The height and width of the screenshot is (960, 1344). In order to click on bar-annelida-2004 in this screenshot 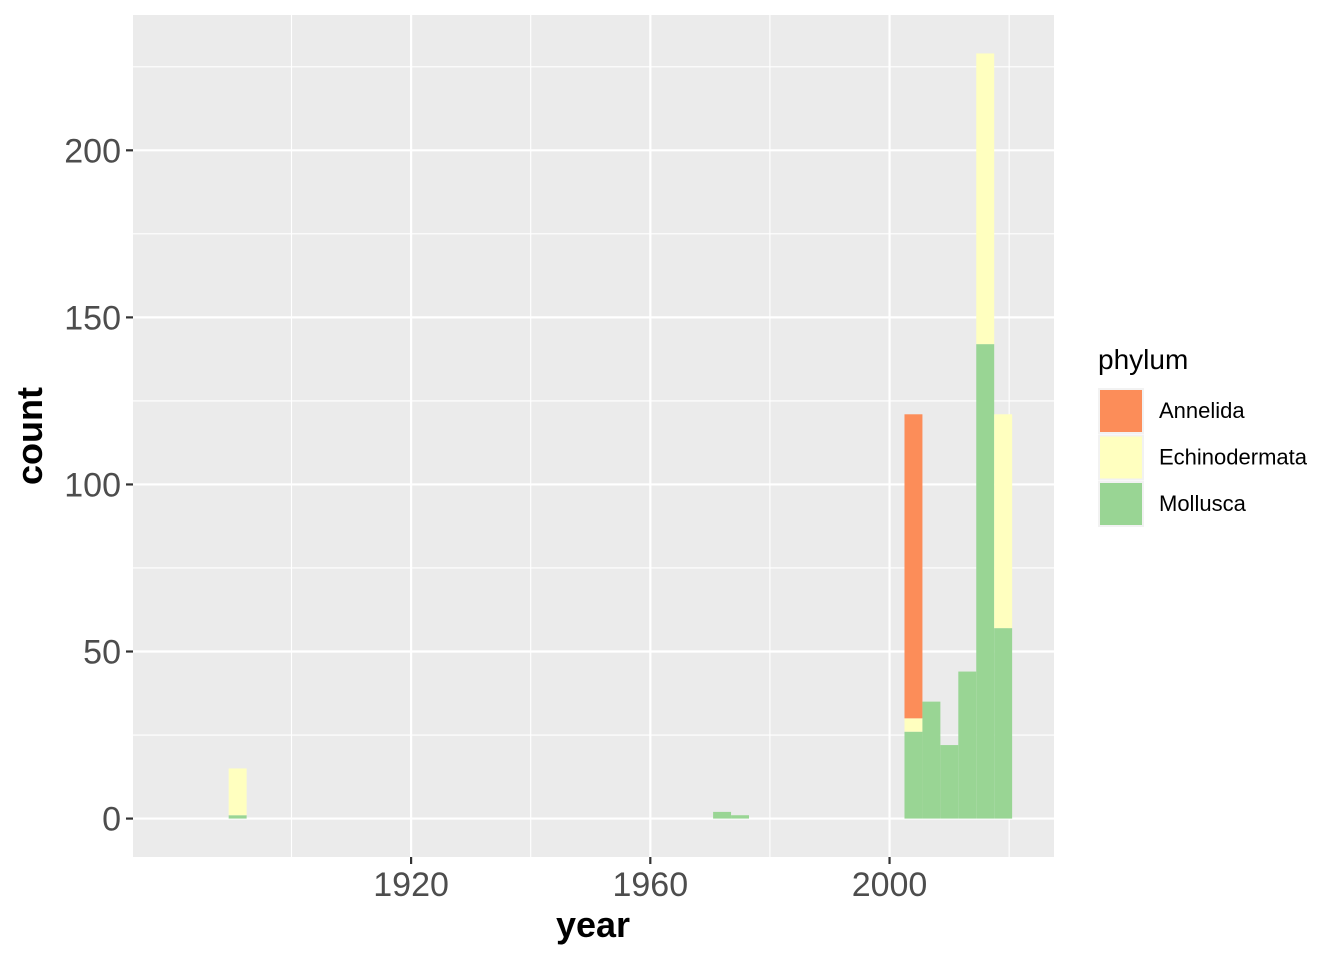, I will do `click(913, 566)`.